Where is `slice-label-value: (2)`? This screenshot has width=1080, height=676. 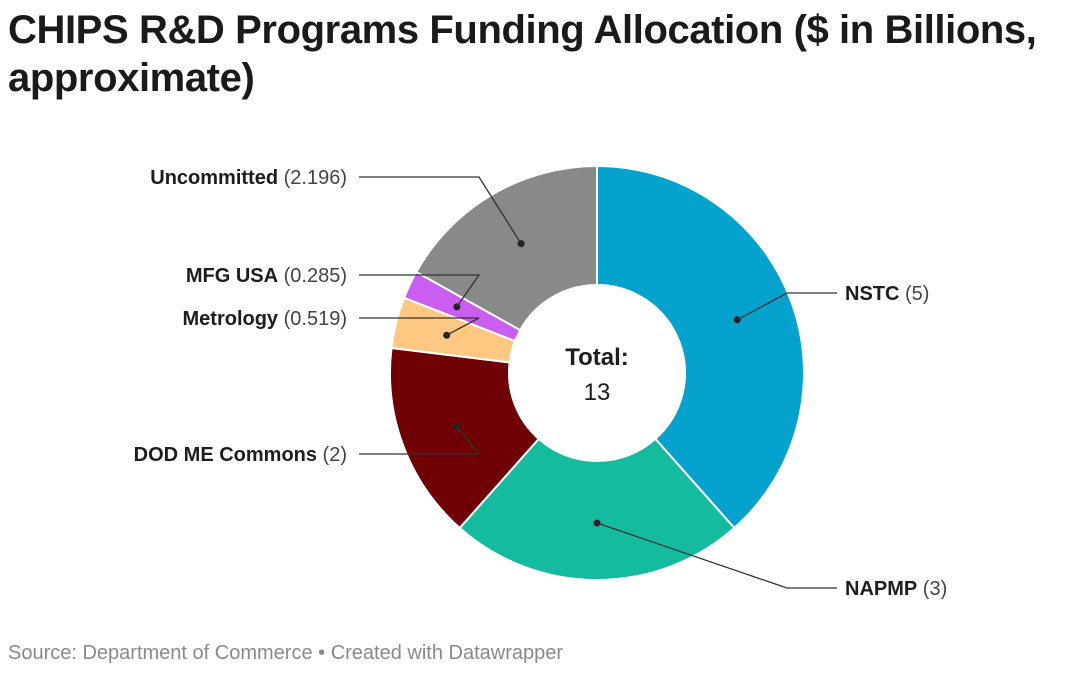
slice-label-value: (2) is located at coordinates (332, 455).